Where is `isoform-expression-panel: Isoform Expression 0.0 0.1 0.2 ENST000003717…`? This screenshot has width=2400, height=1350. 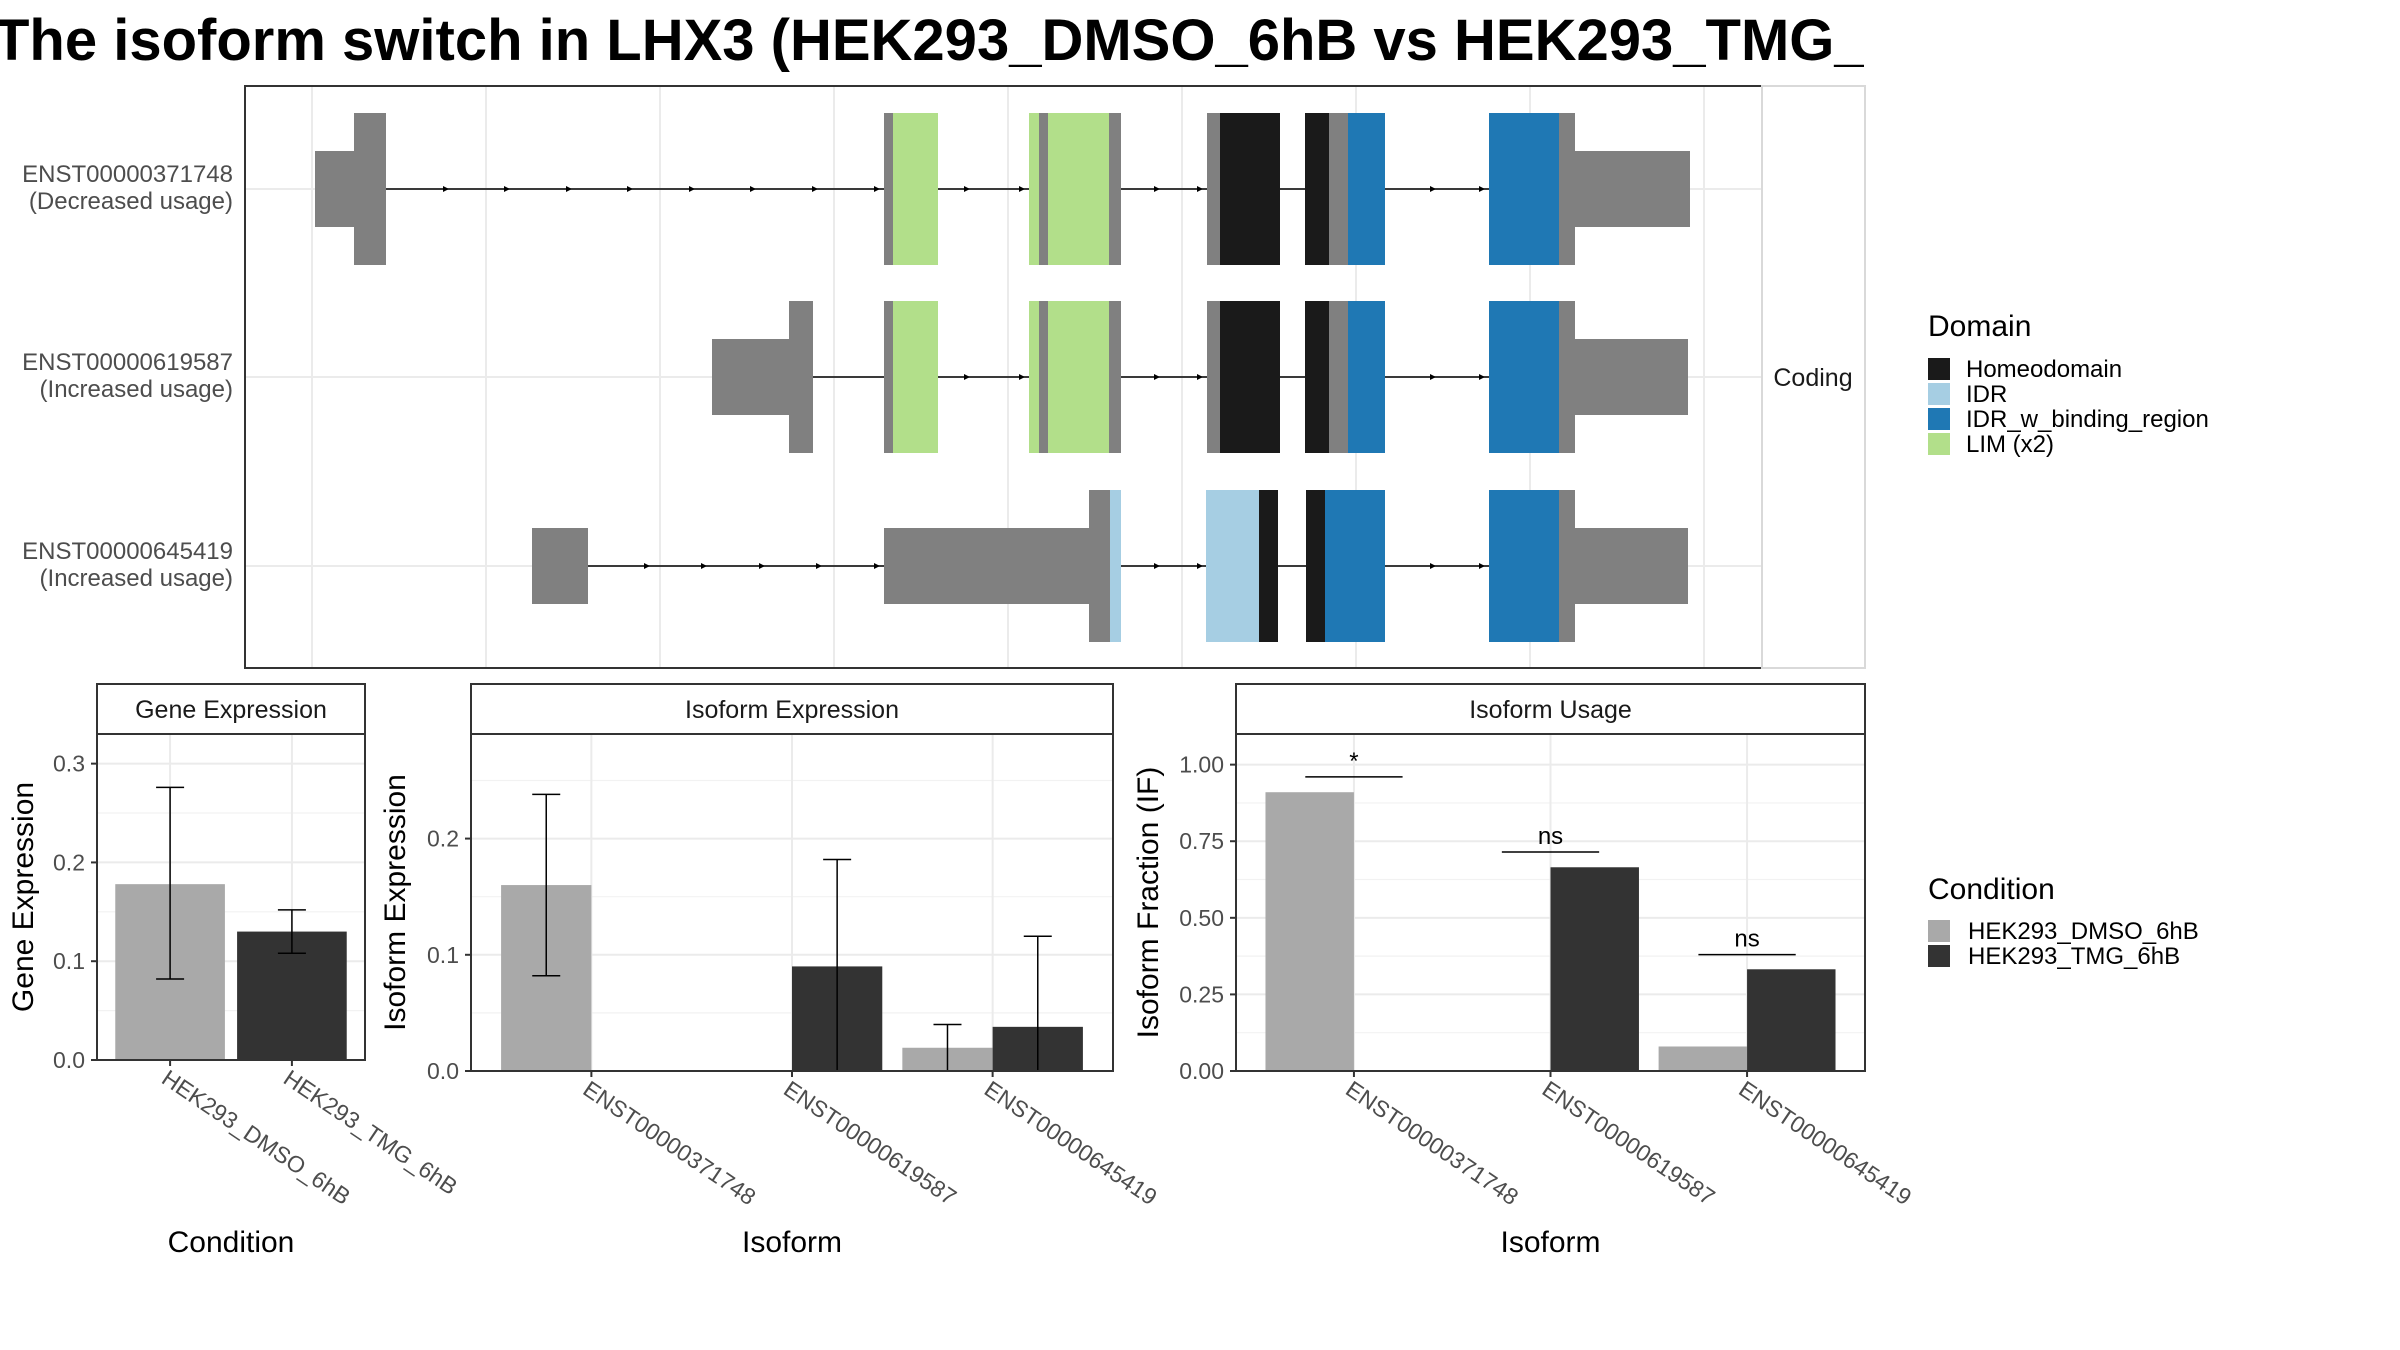
isoform-expression-panel: Isoform Expression 0.0 0.1 0.2 ENST000003717… is located at coordinates (770, 971).